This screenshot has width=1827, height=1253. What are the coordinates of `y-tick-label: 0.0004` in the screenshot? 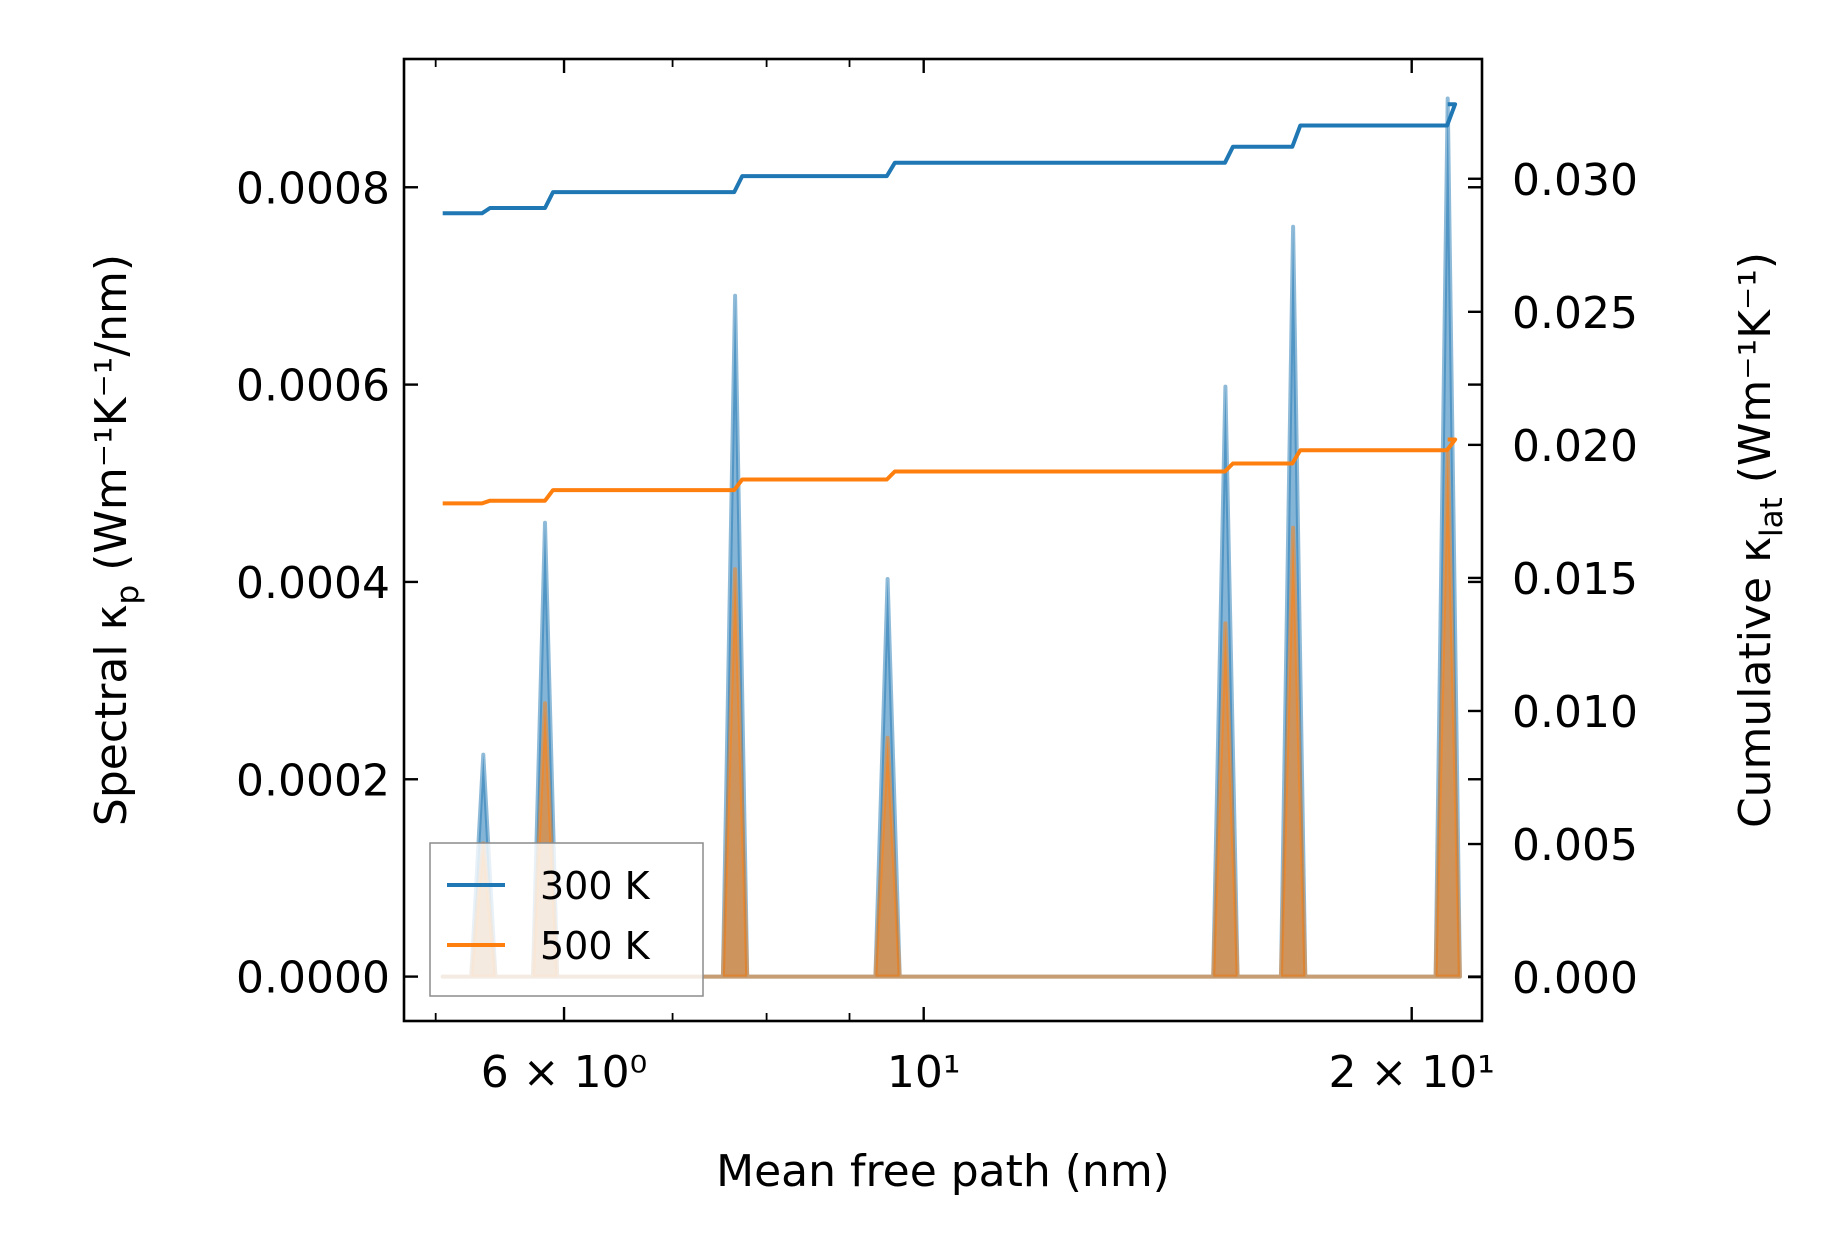 It's located at (313, 583).